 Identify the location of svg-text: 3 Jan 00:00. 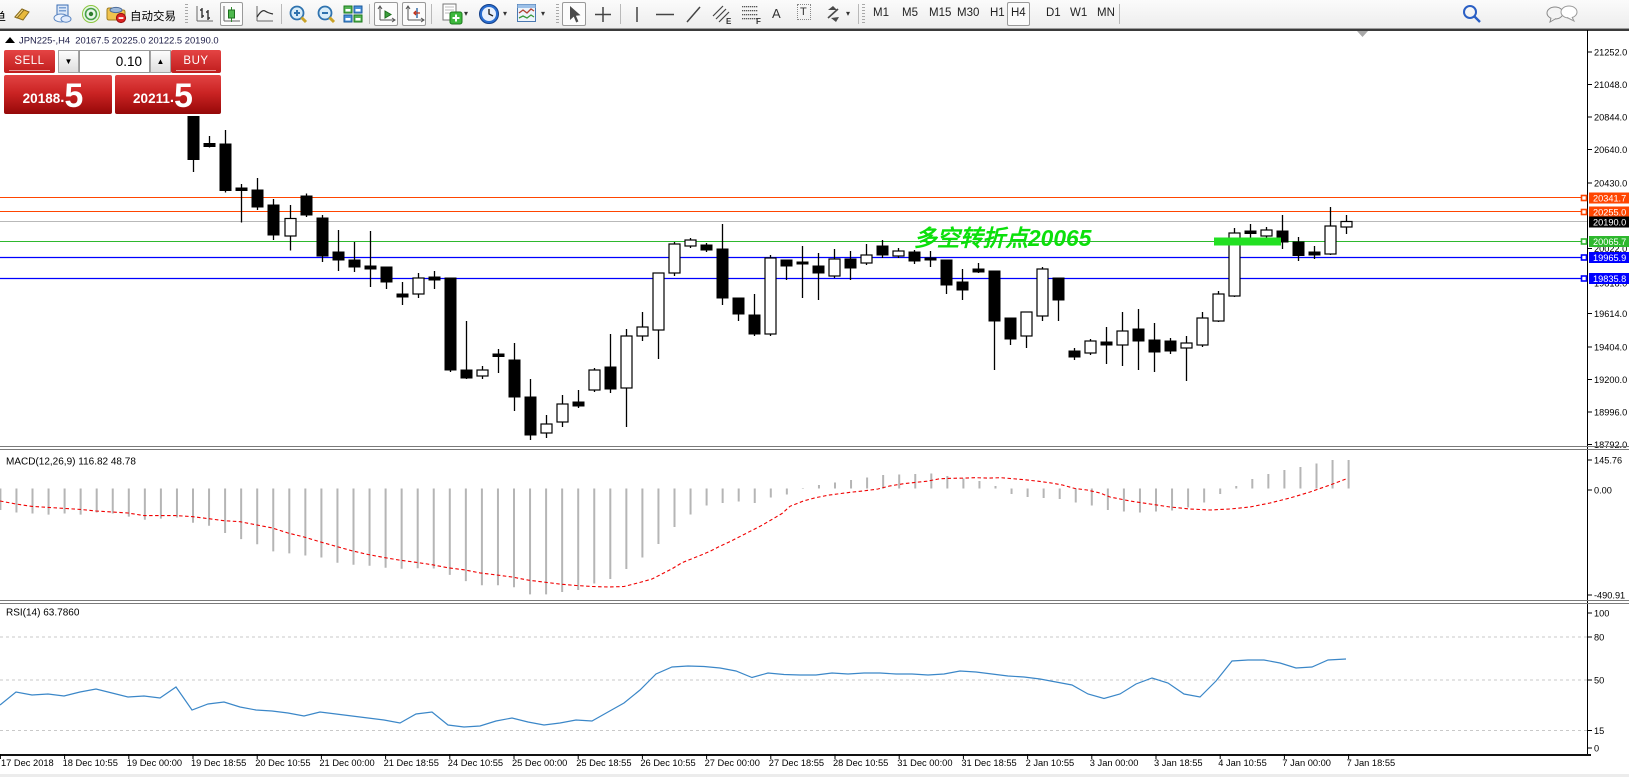
(1114, 763).